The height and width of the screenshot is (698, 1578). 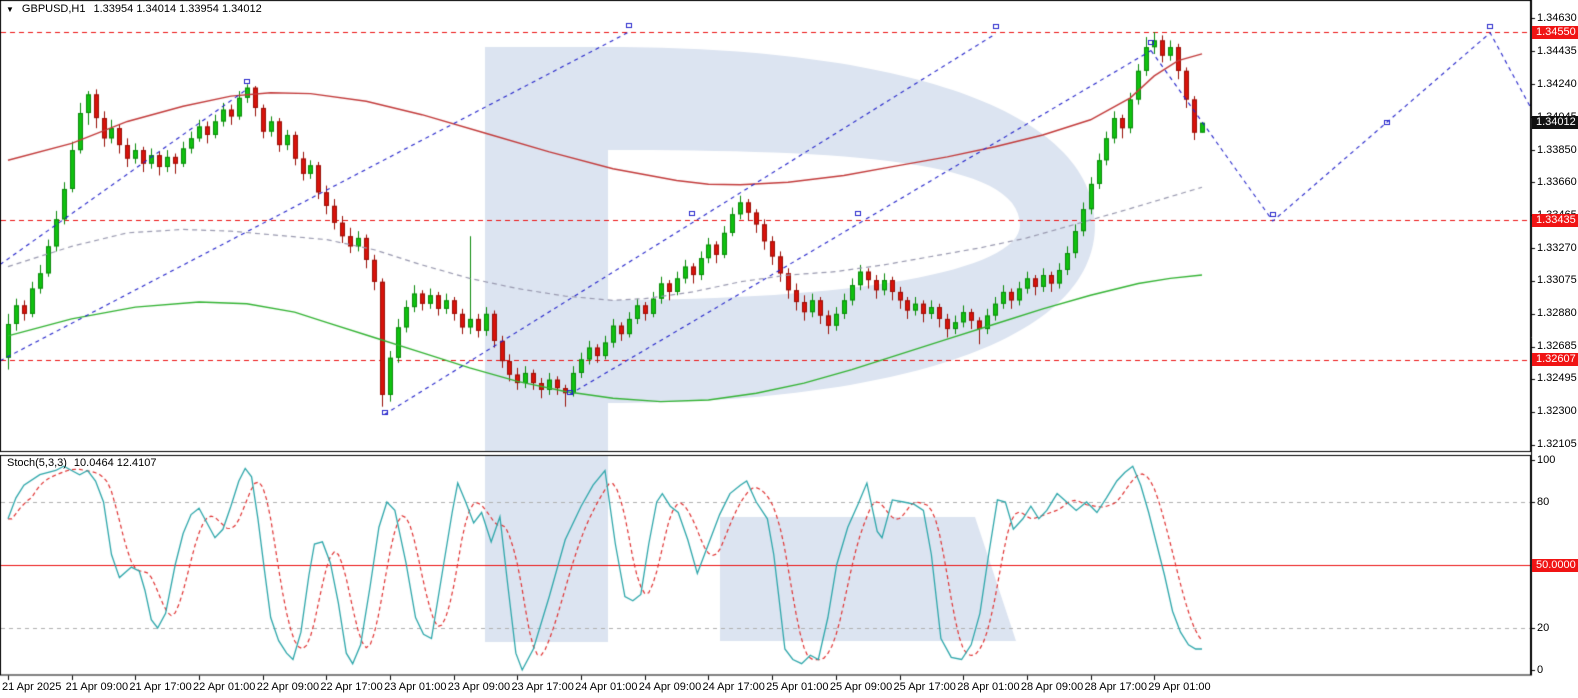 What do you see at coordinates (1557, 444) in the screenshot?
I see `price-tick-label: 1.32105` at bounding box center [1557, 444].